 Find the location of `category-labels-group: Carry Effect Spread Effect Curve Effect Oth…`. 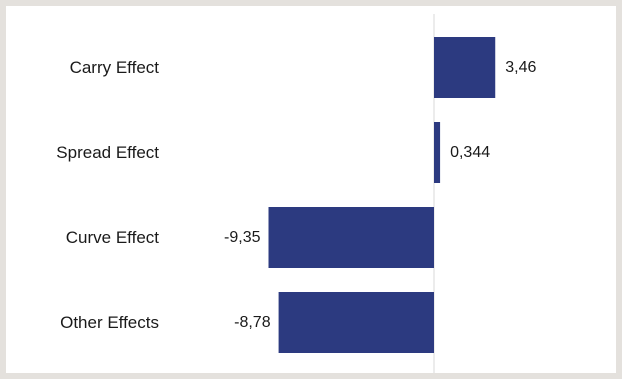

category-labels-group: Carry Effect Spread Effect Curve Effect Oth… is located at coordinates (107, 195).